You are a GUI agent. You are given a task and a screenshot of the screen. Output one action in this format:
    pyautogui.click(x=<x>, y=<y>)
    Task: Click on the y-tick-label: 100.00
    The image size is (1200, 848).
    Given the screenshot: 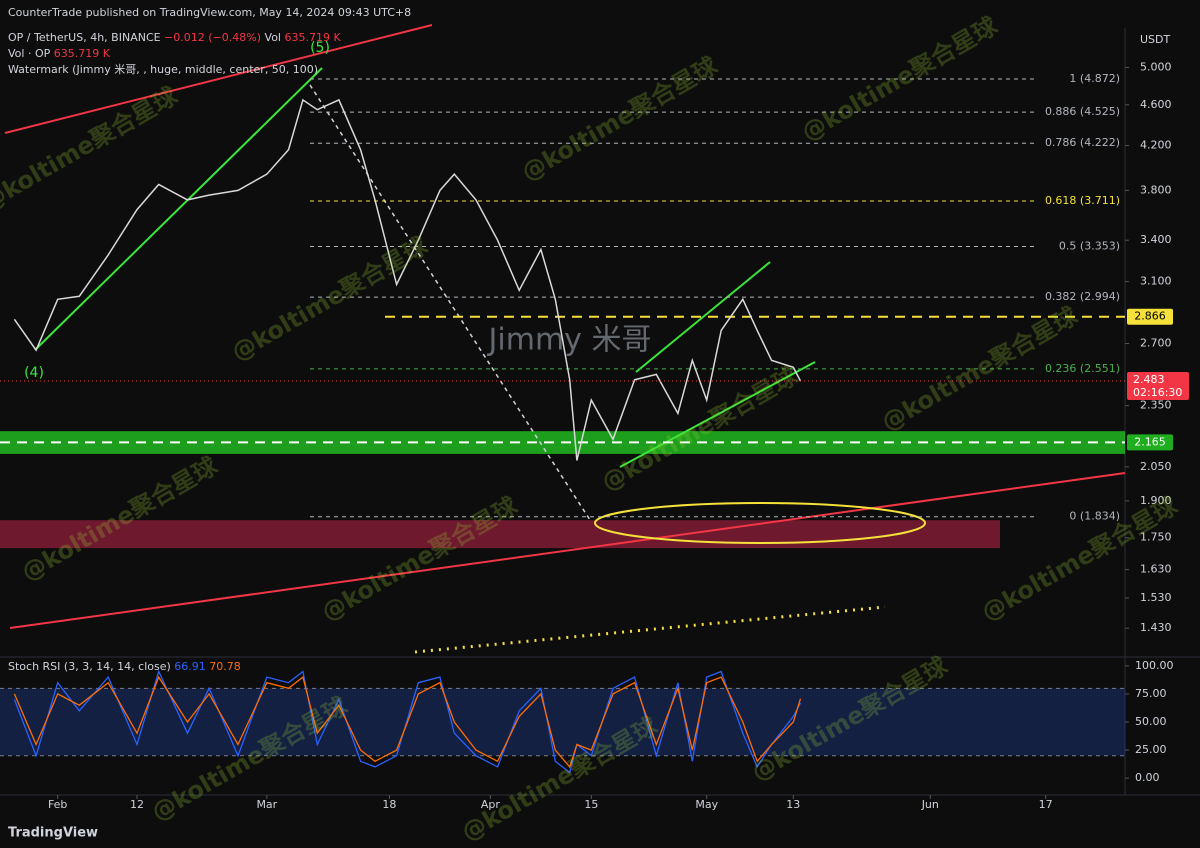 What is the action you would take?
    pyautogui.click(x=1154, y=665)
    